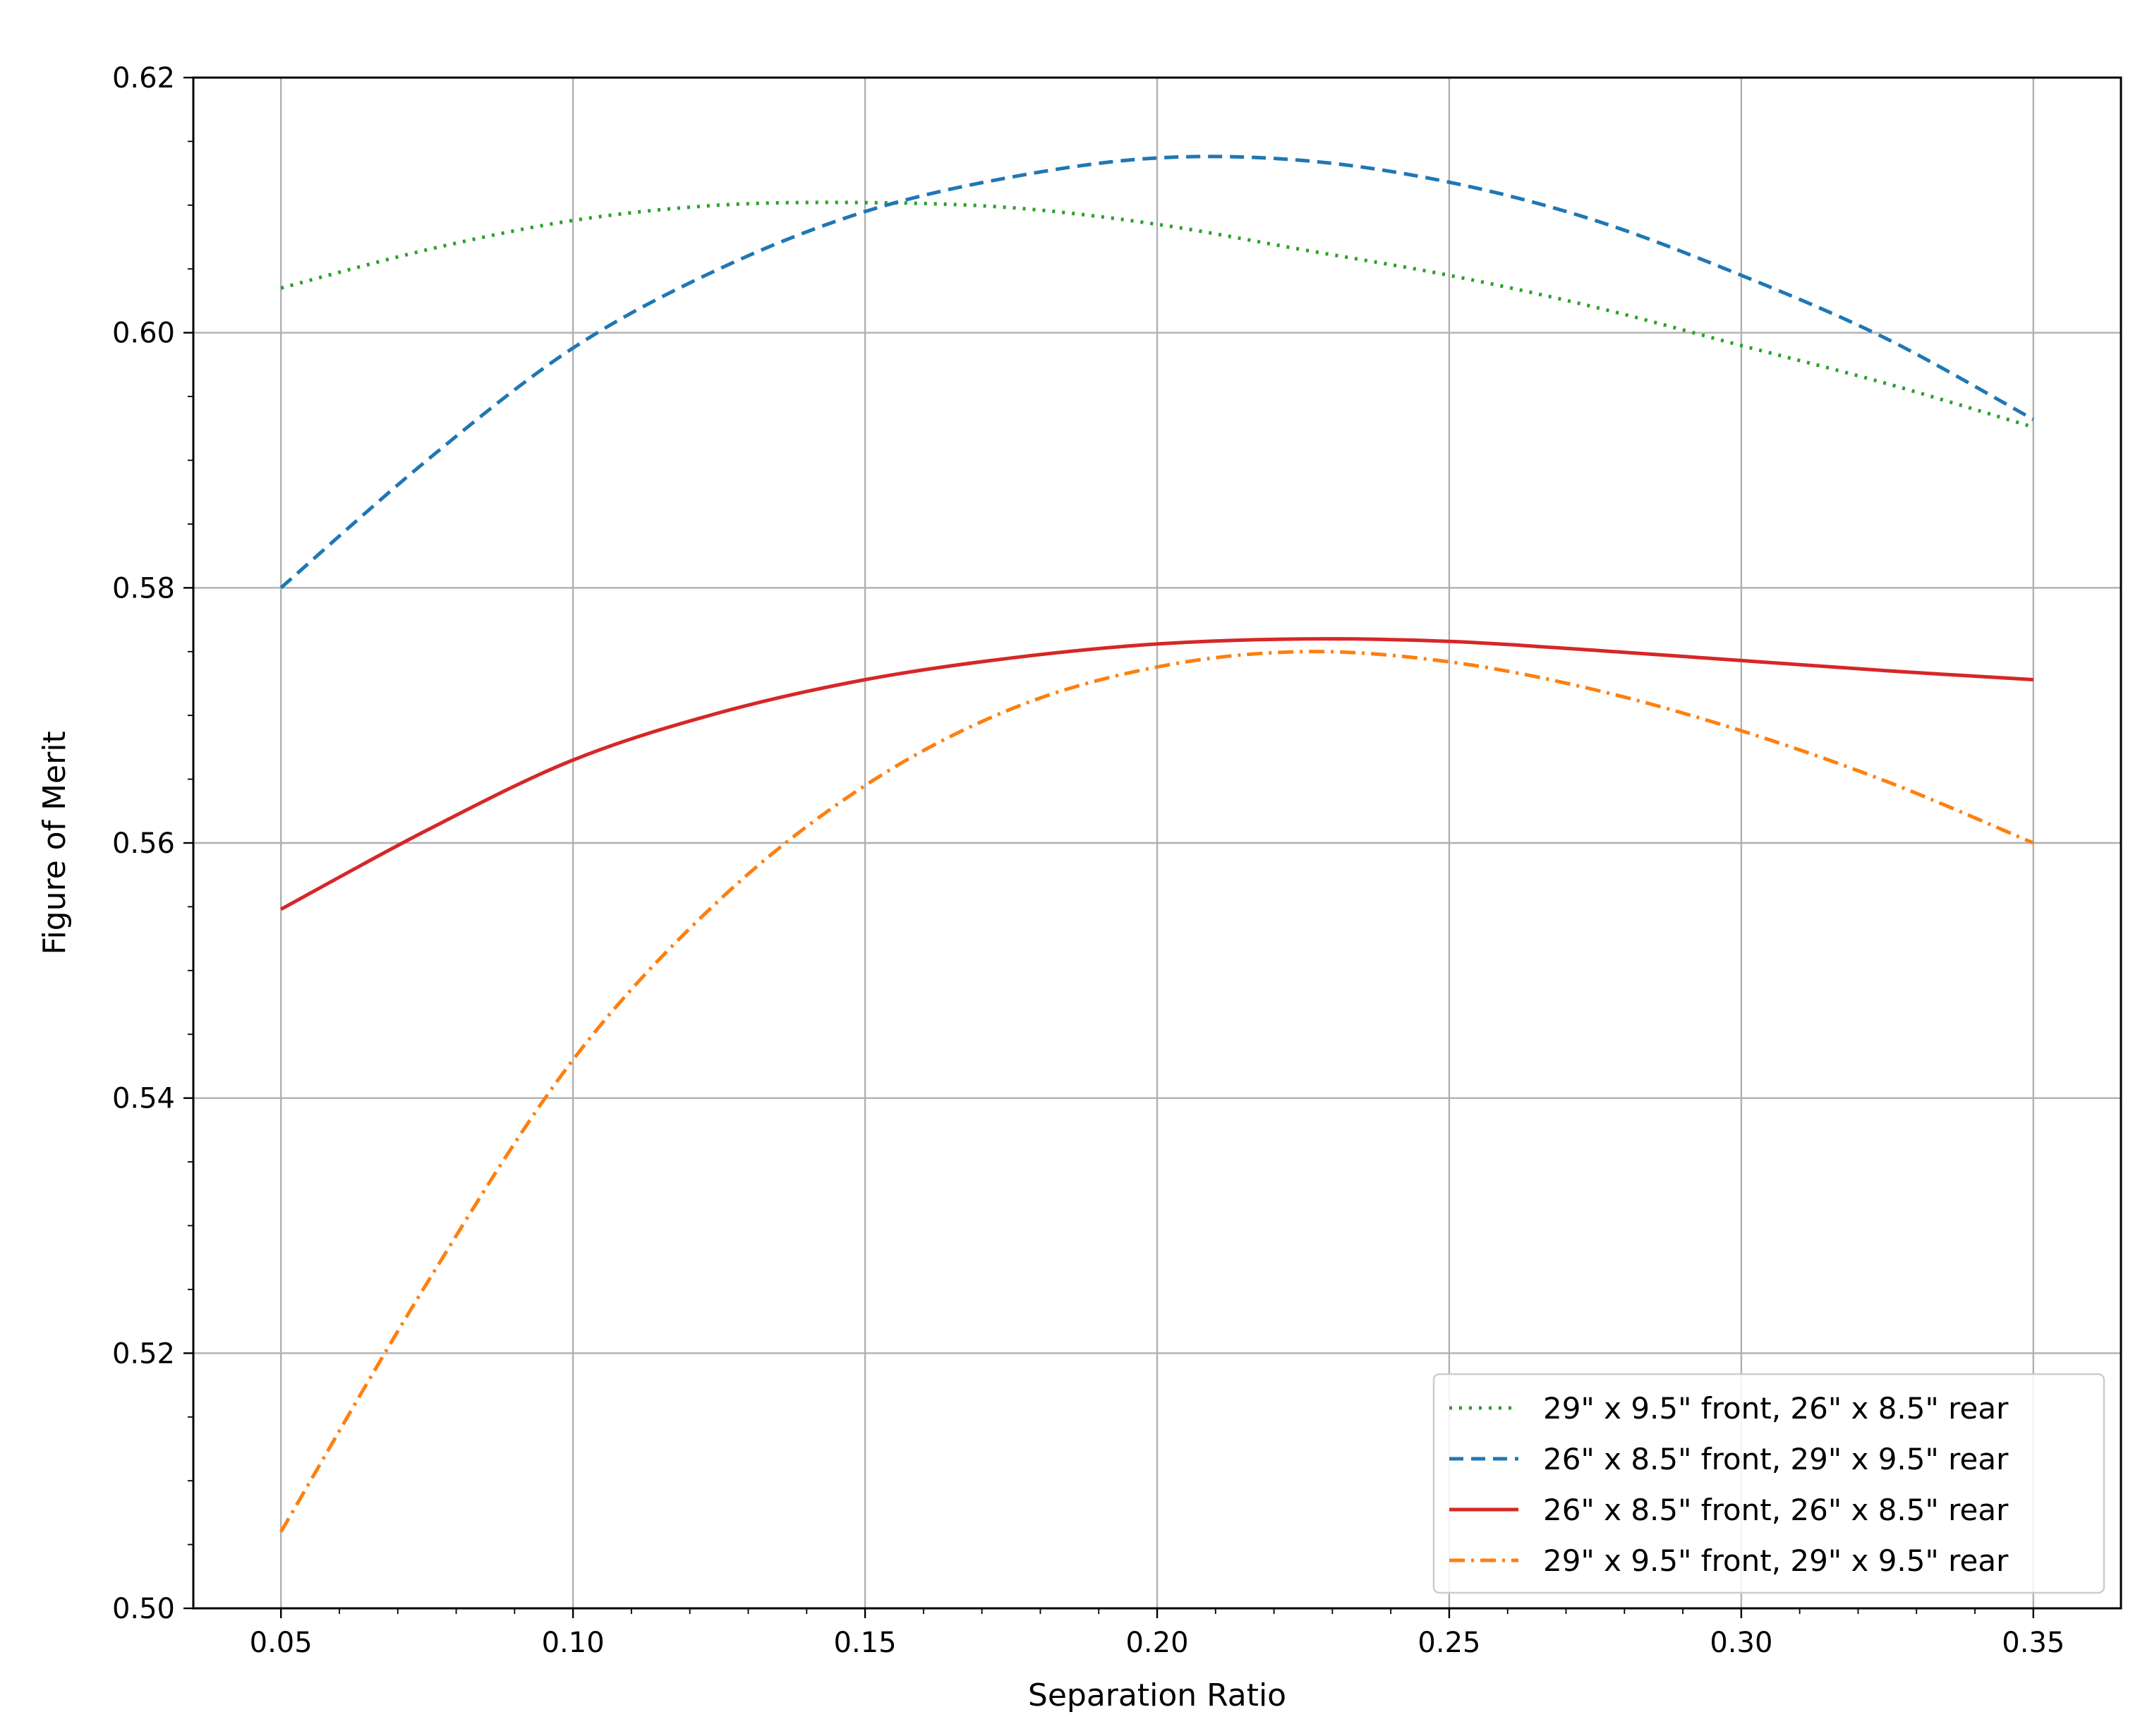 This screenshot has width=2152, height=1736. Describe the element at coordinates (865, 1643) in the screenshot. I see `x-tick-label: 0.15` at that location.